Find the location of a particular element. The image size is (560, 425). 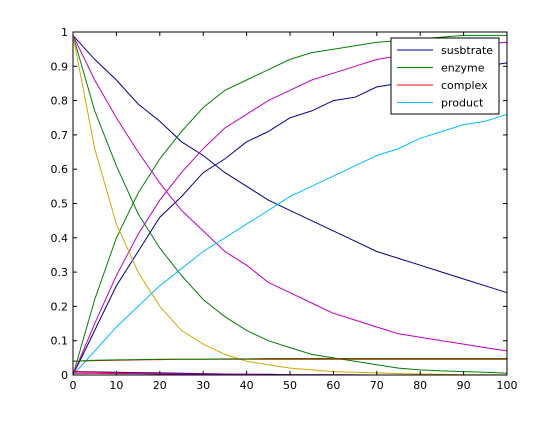

legend: susbtrate enzyme complex product is located at coordinates (445, 76).